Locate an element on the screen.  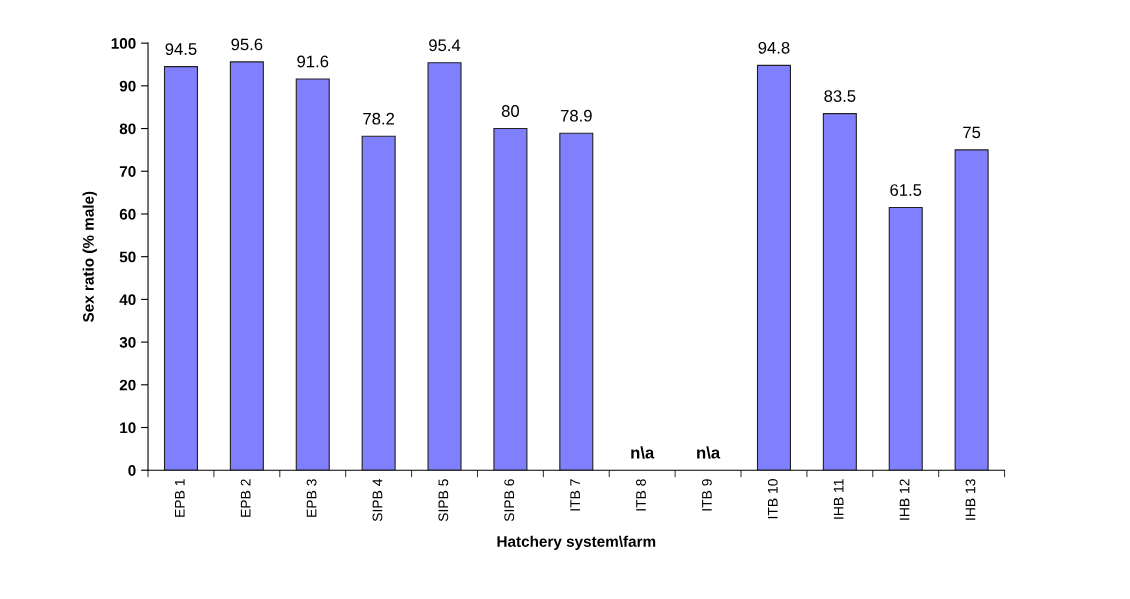
x-tick-label: ITB 9 is located at coordinates (706, 495).